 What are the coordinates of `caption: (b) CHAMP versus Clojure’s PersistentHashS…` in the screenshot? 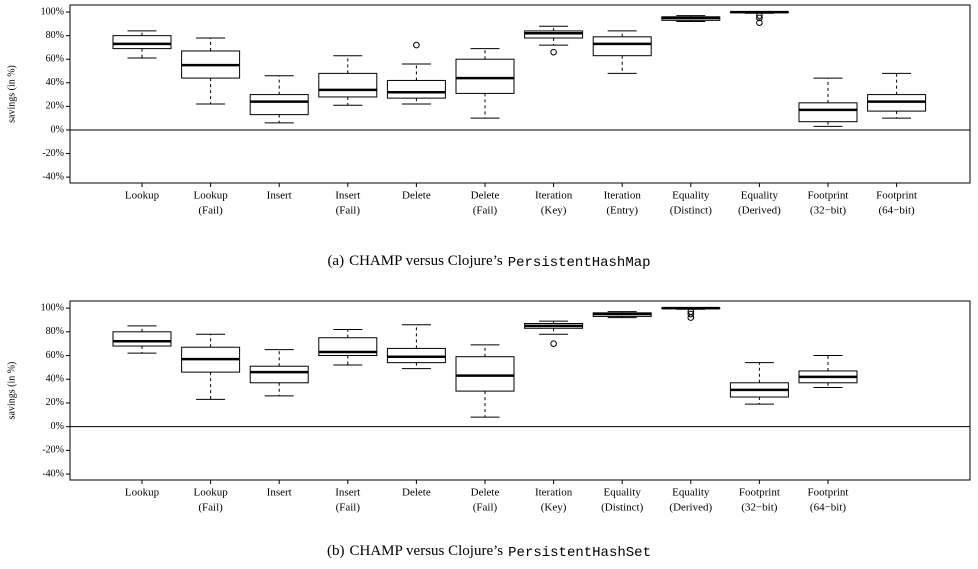 It's located at (489, 551).